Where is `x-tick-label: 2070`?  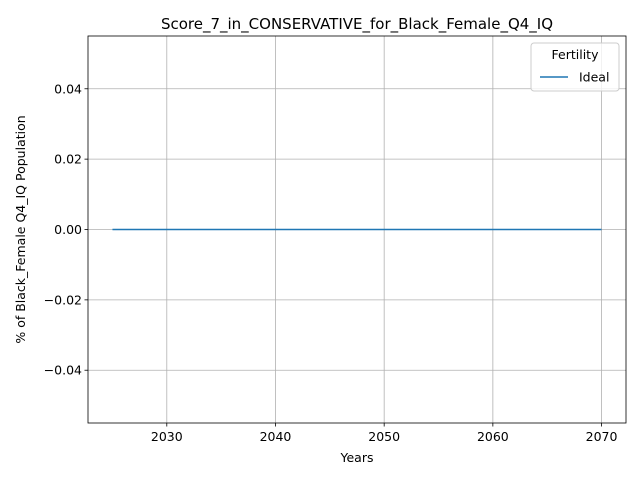 x-tick-label: 2070 is located at coordinates (602, 436).